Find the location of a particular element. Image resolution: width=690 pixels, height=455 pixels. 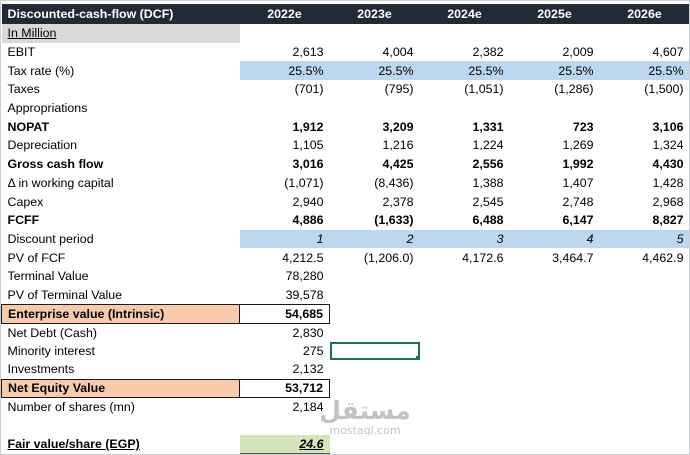

cell: 2,132 is located at coordinates (308, 369).